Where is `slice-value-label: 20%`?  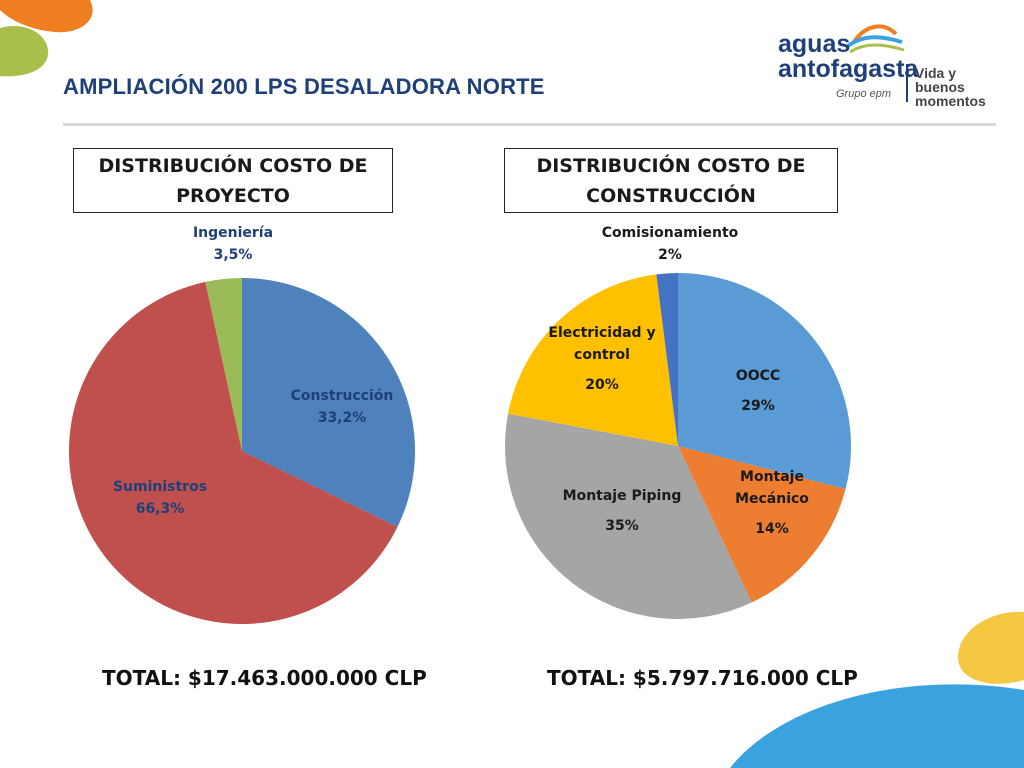
slice-value-label: 20% is located at coordinates (602, 385).